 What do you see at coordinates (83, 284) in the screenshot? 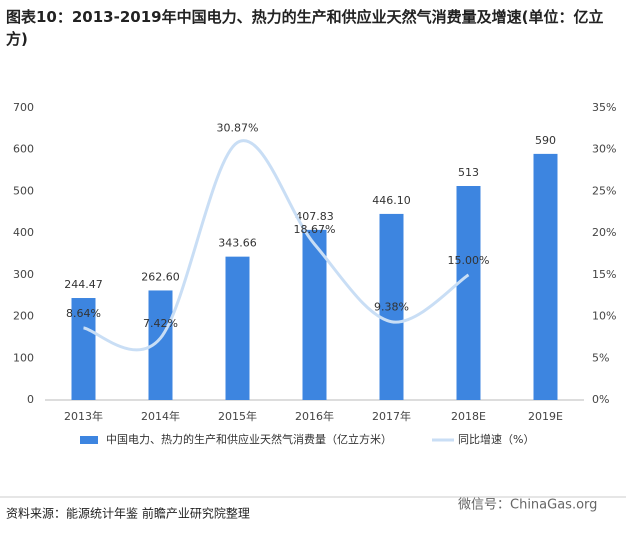
I see `bar-value-label: 244.47` at bounding box center [83, 284].